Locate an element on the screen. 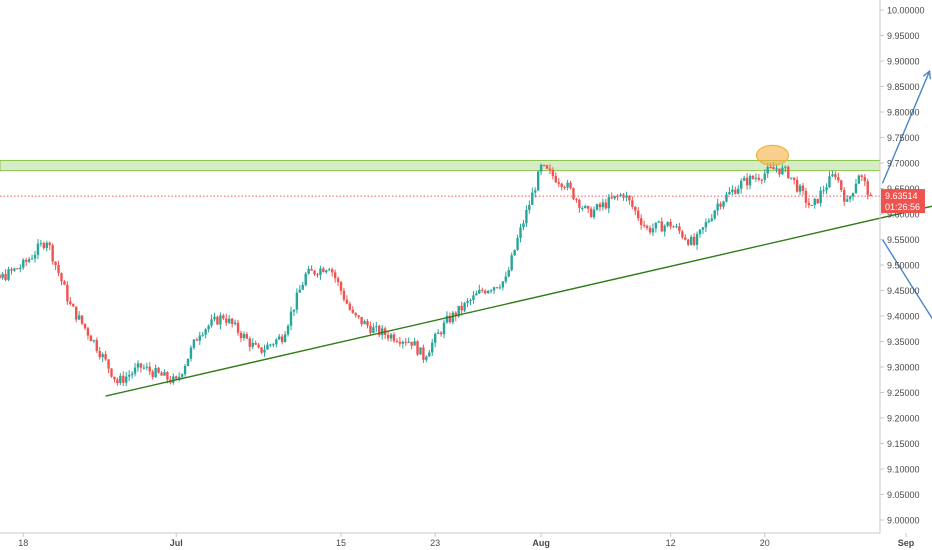 This screenshot has width=932, height=550. highlight-ellipse is located at coordinates (772, 155).